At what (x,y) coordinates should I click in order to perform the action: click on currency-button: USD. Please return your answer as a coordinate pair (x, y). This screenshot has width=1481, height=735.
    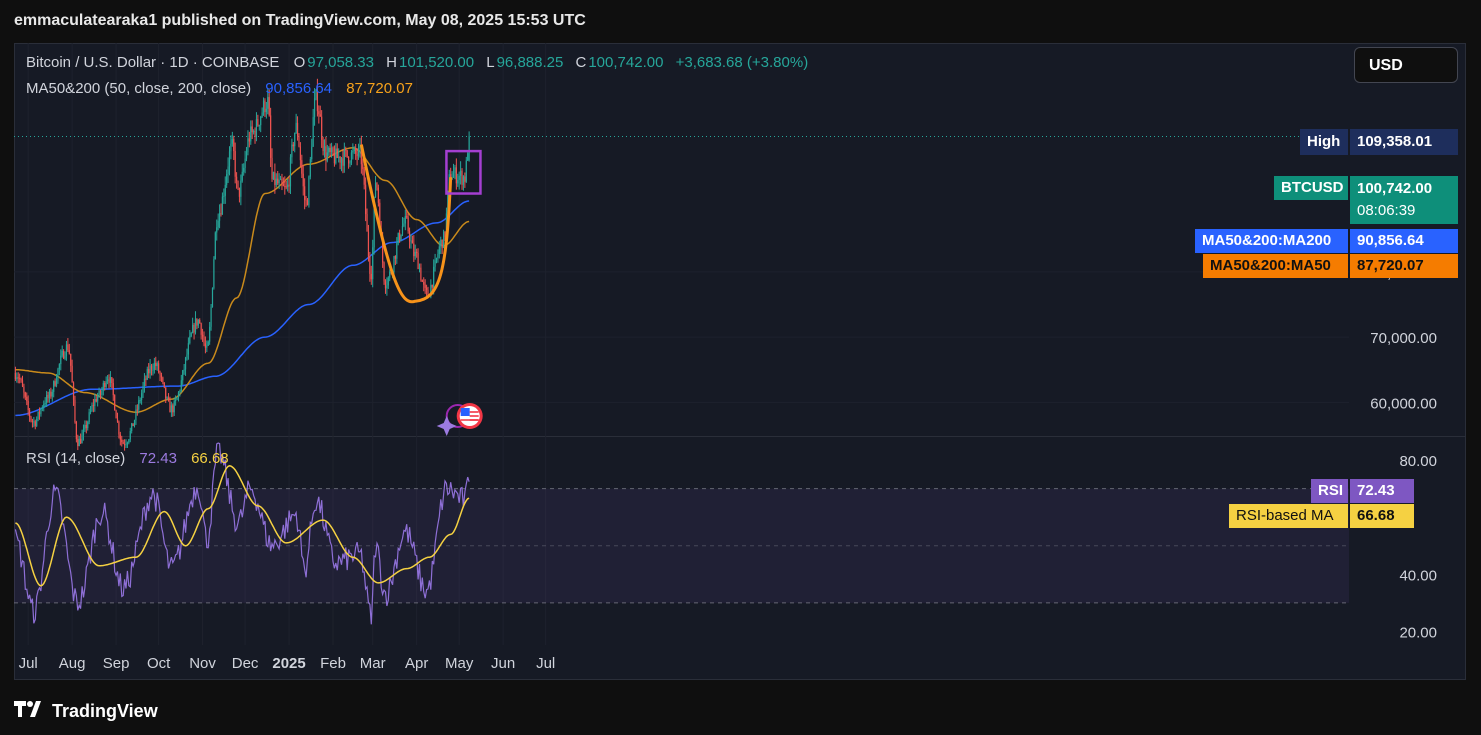
    Looking at the image, I should click on (1406, 65).